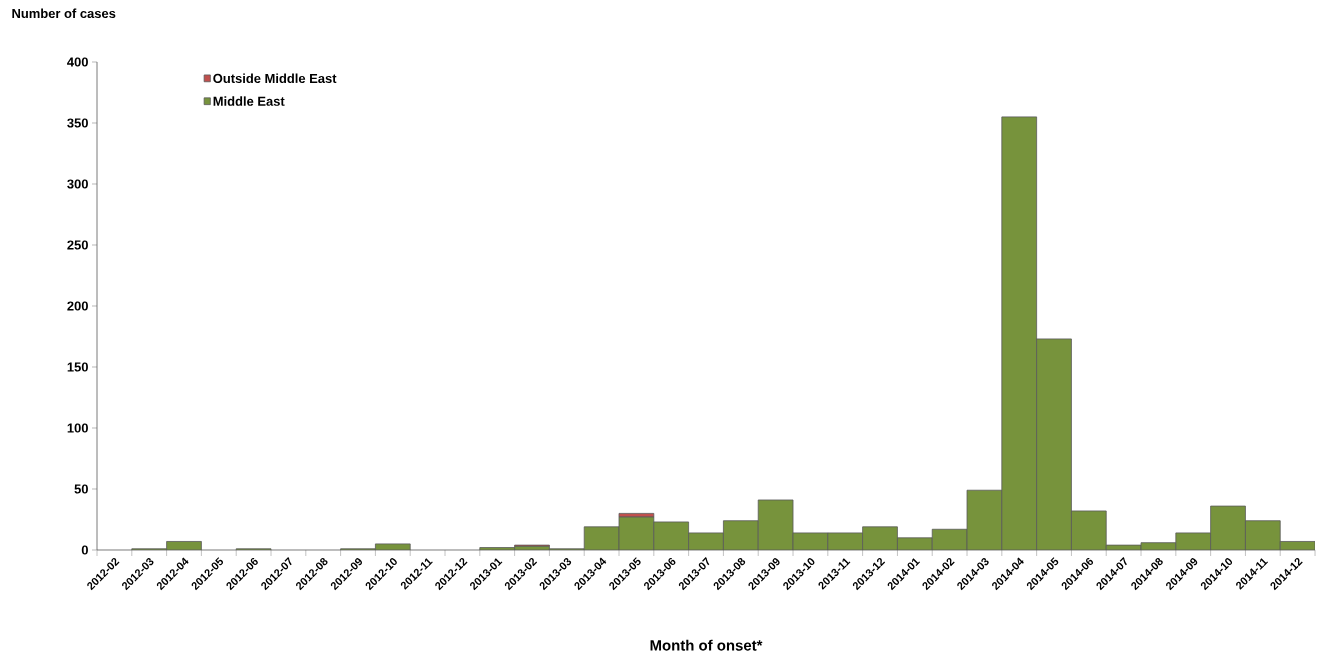 Image resolution: width=1320 pixels, height=660 pixels. I want to click on y-tick-label: 350, so click(77, 123).